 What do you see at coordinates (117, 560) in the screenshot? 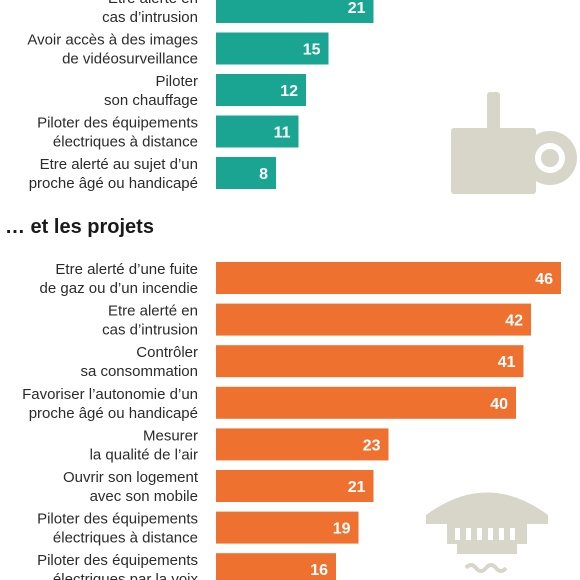
I see `projects-category-label-7-0: Piloter des équipements` at bounding box center [117, 560].